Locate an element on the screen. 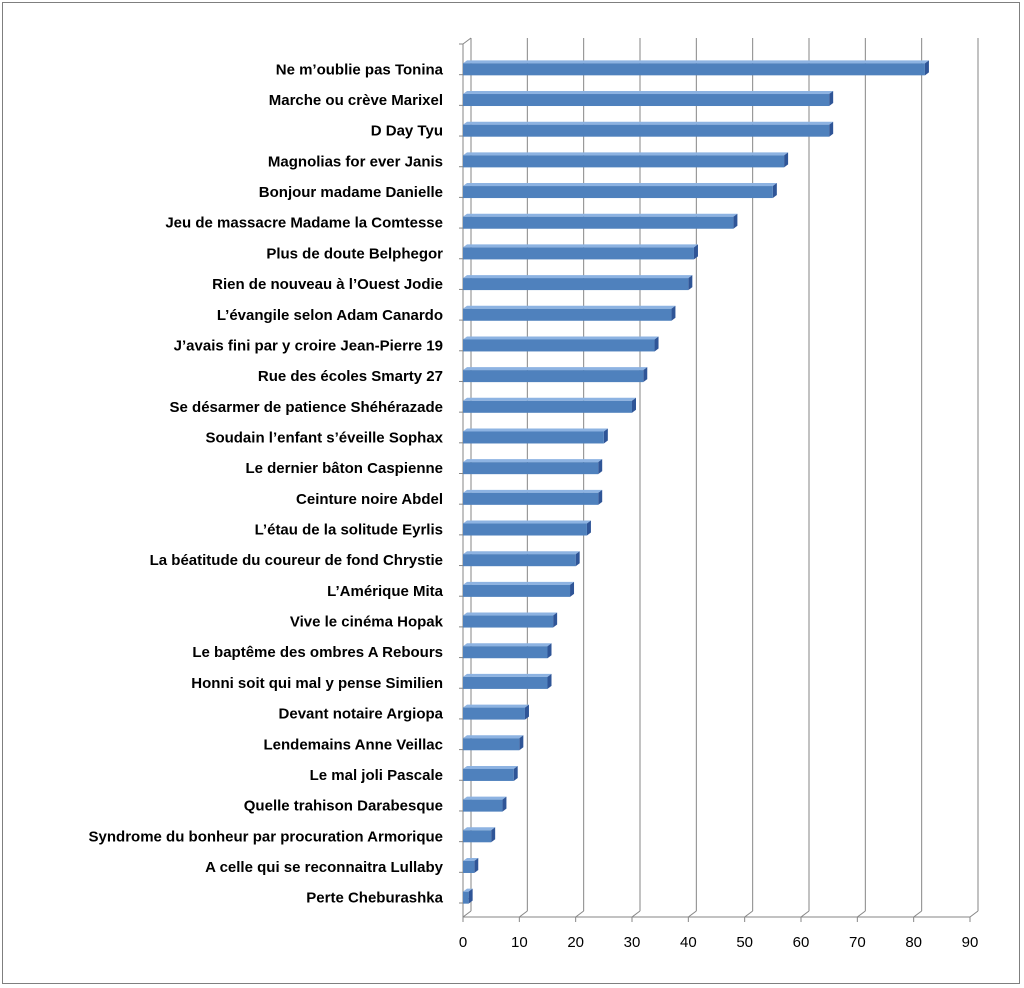 This screenshot has height=988, width=1024. x-tick-label: 80 is located at coordinates (913, 942).